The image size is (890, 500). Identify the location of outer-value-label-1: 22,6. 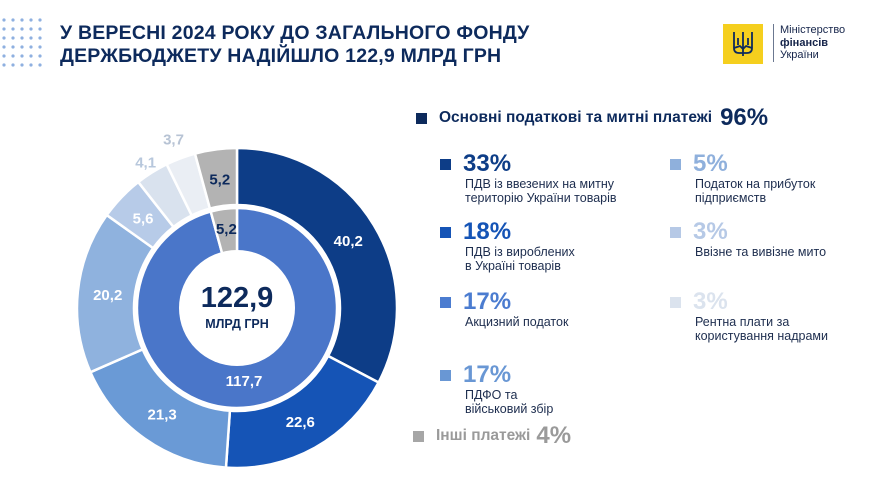
(300, 422).